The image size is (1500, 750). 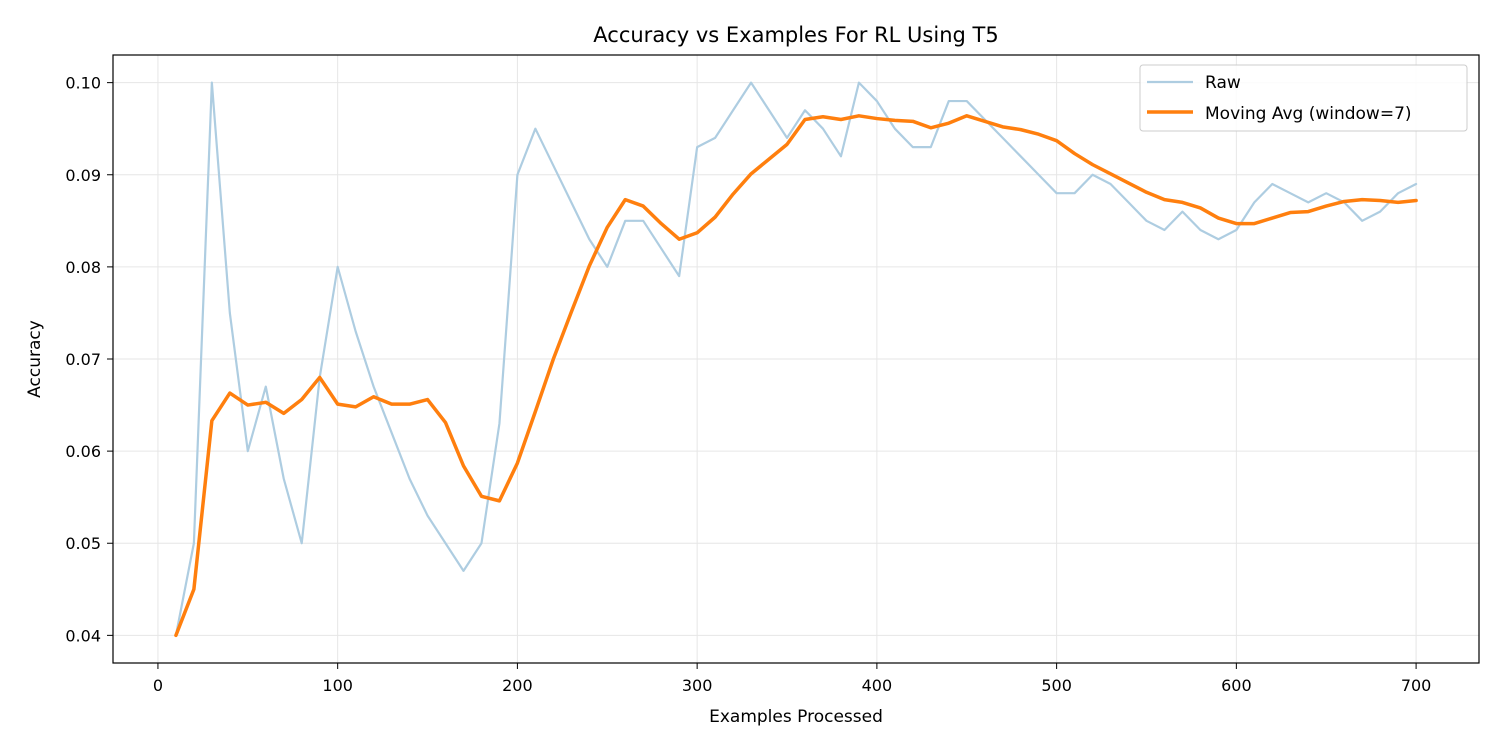 What do you see at coordinates (35, 359) in the screenshot?
I see `y-axis-label: Accuracy` at bounding box center [35, 359].